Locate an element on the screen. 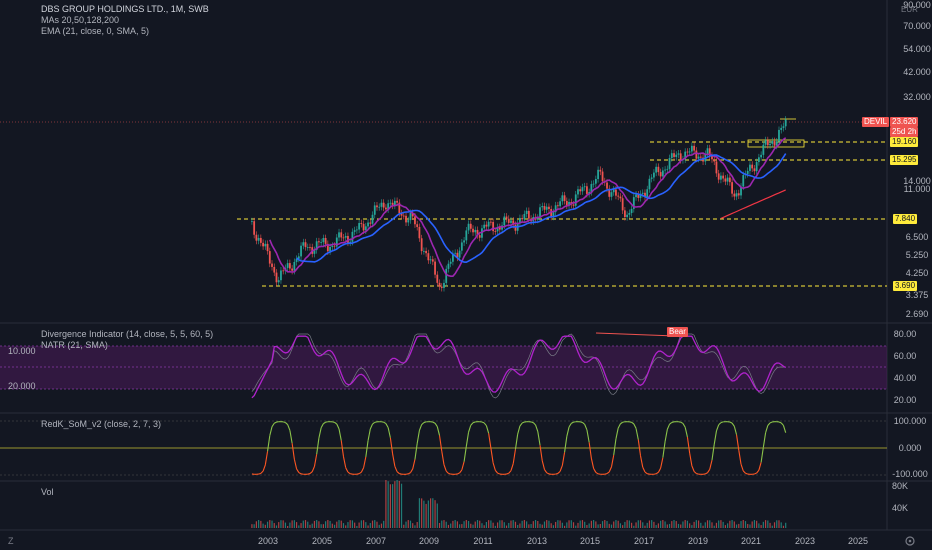 The image size is (932, 550). divergence-band is located at coordinates (443, 367).